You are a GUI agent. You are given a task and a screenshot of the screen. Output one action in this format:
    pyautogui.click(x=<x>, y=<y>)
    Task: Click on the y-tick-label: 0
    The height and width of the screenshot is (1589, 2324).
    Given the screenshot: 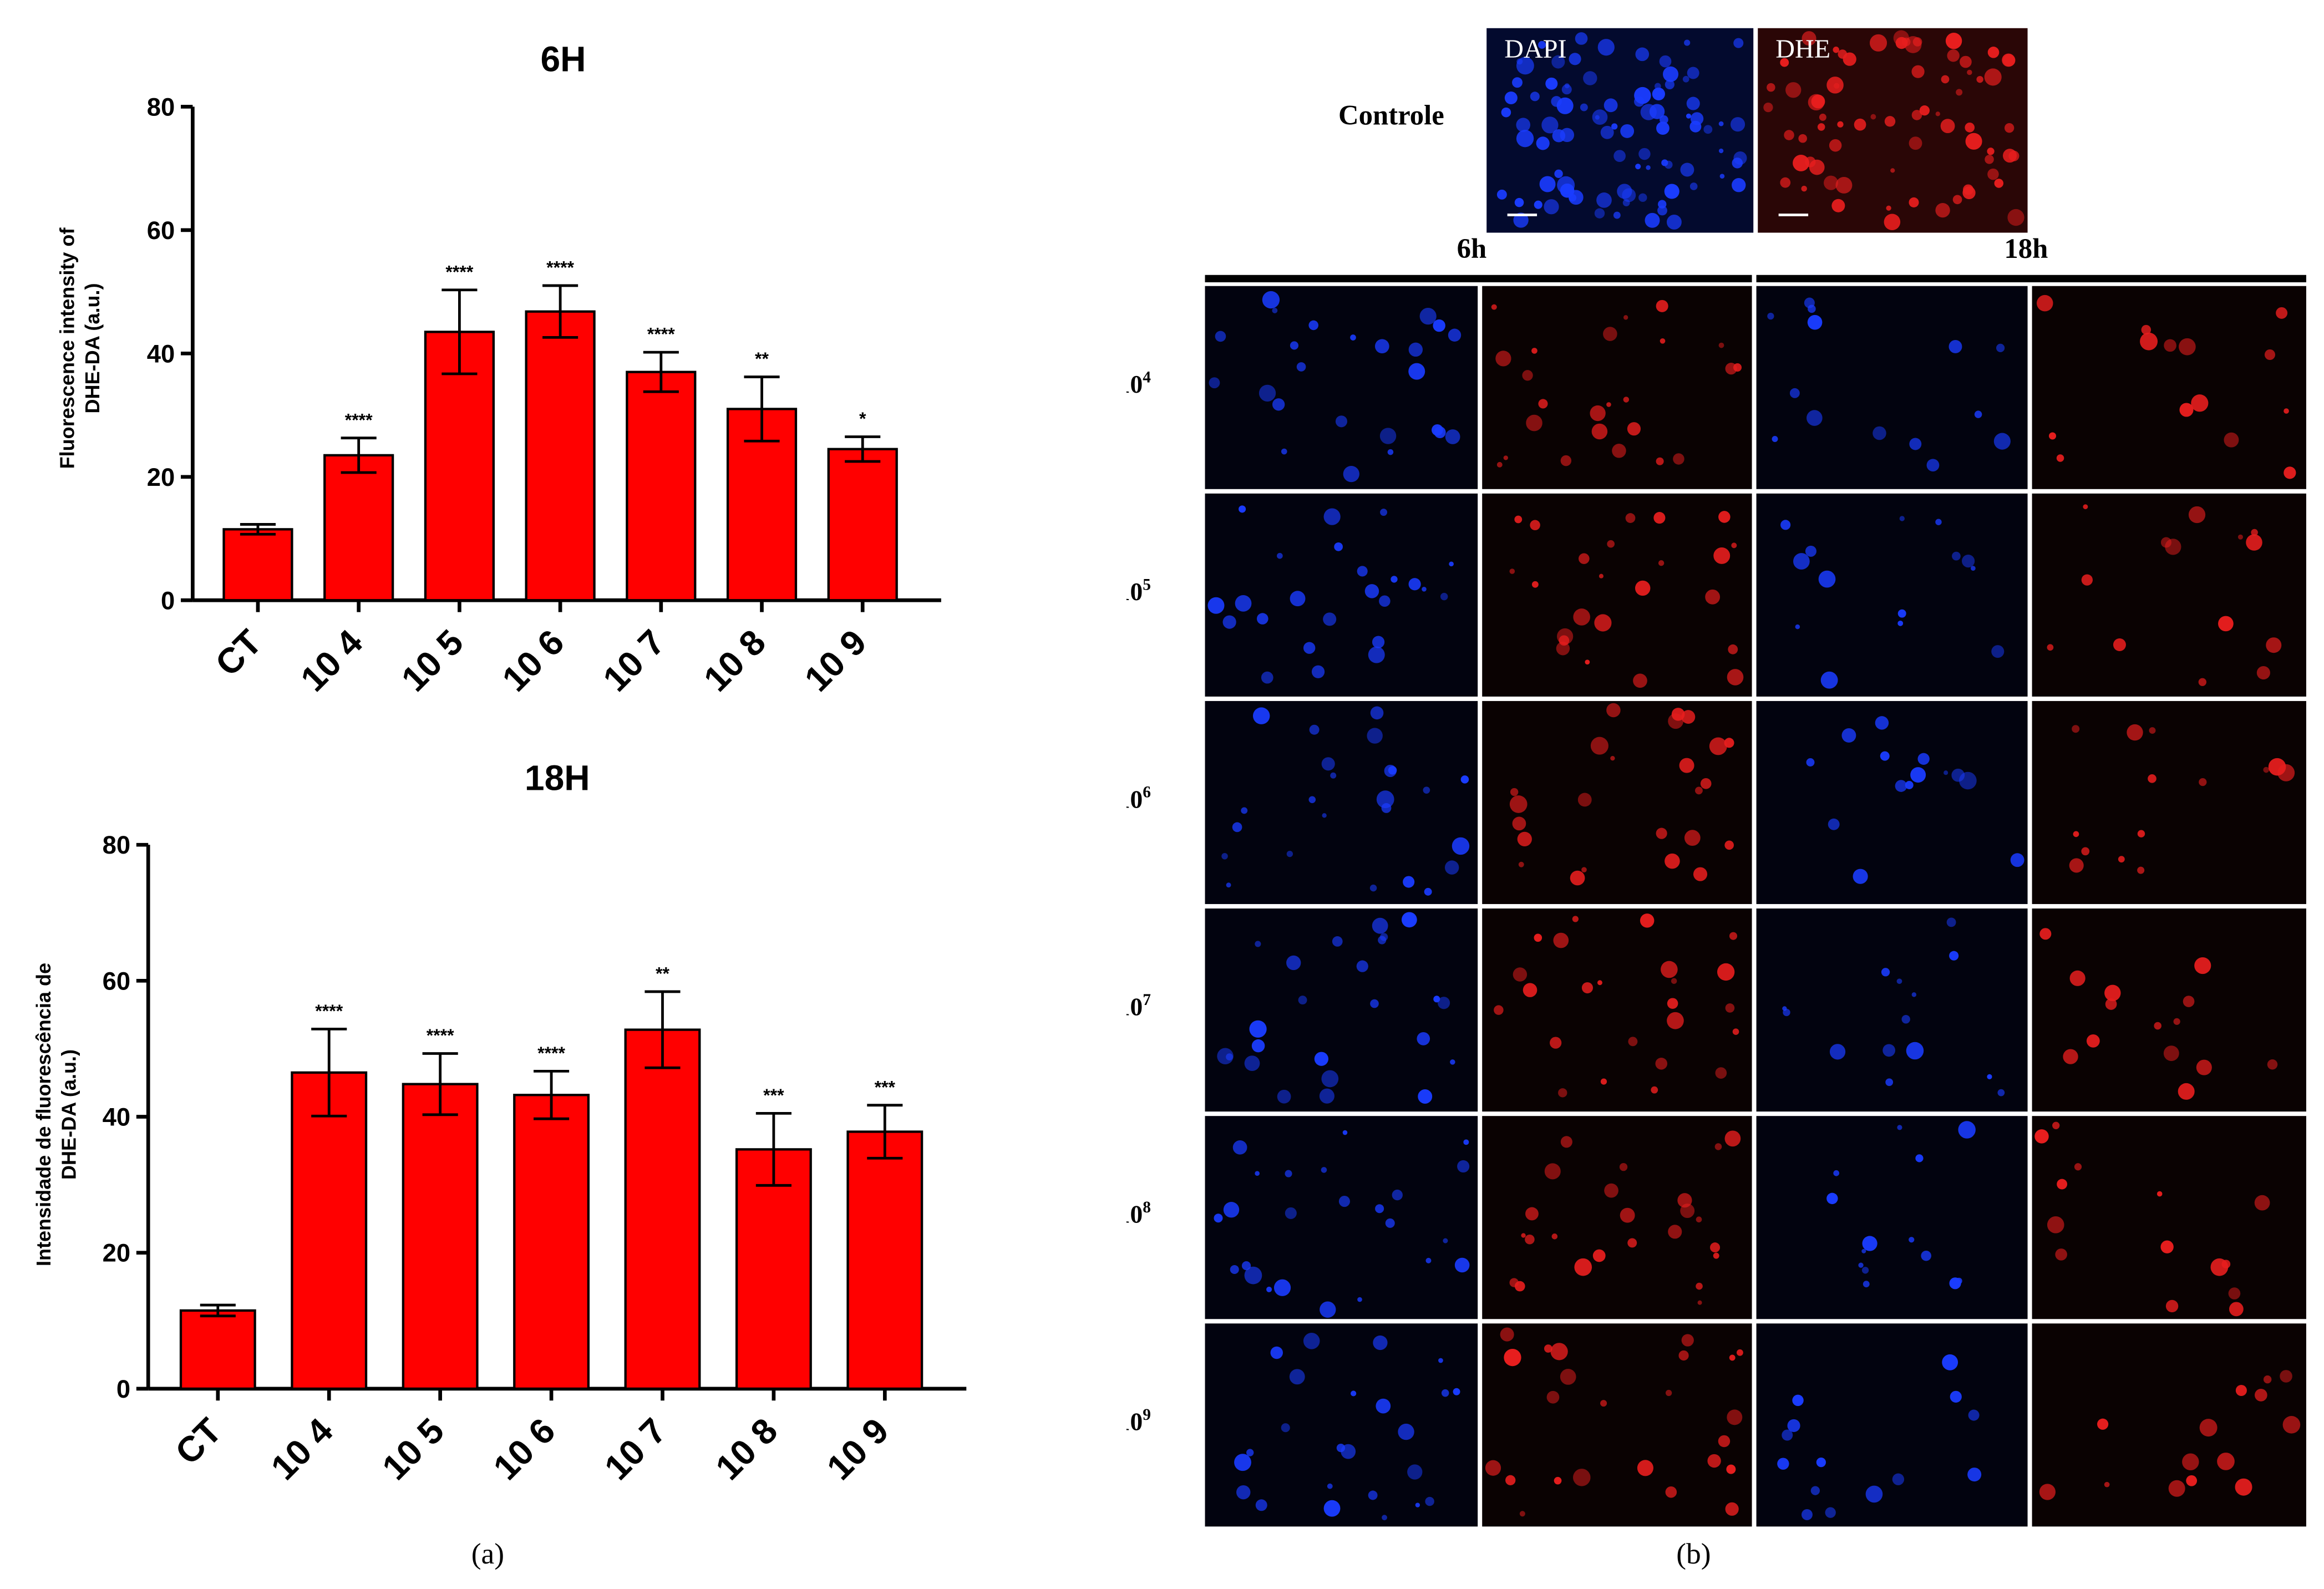 What is the action you would take?
    pyautogui.click(x=168, y=600)
    